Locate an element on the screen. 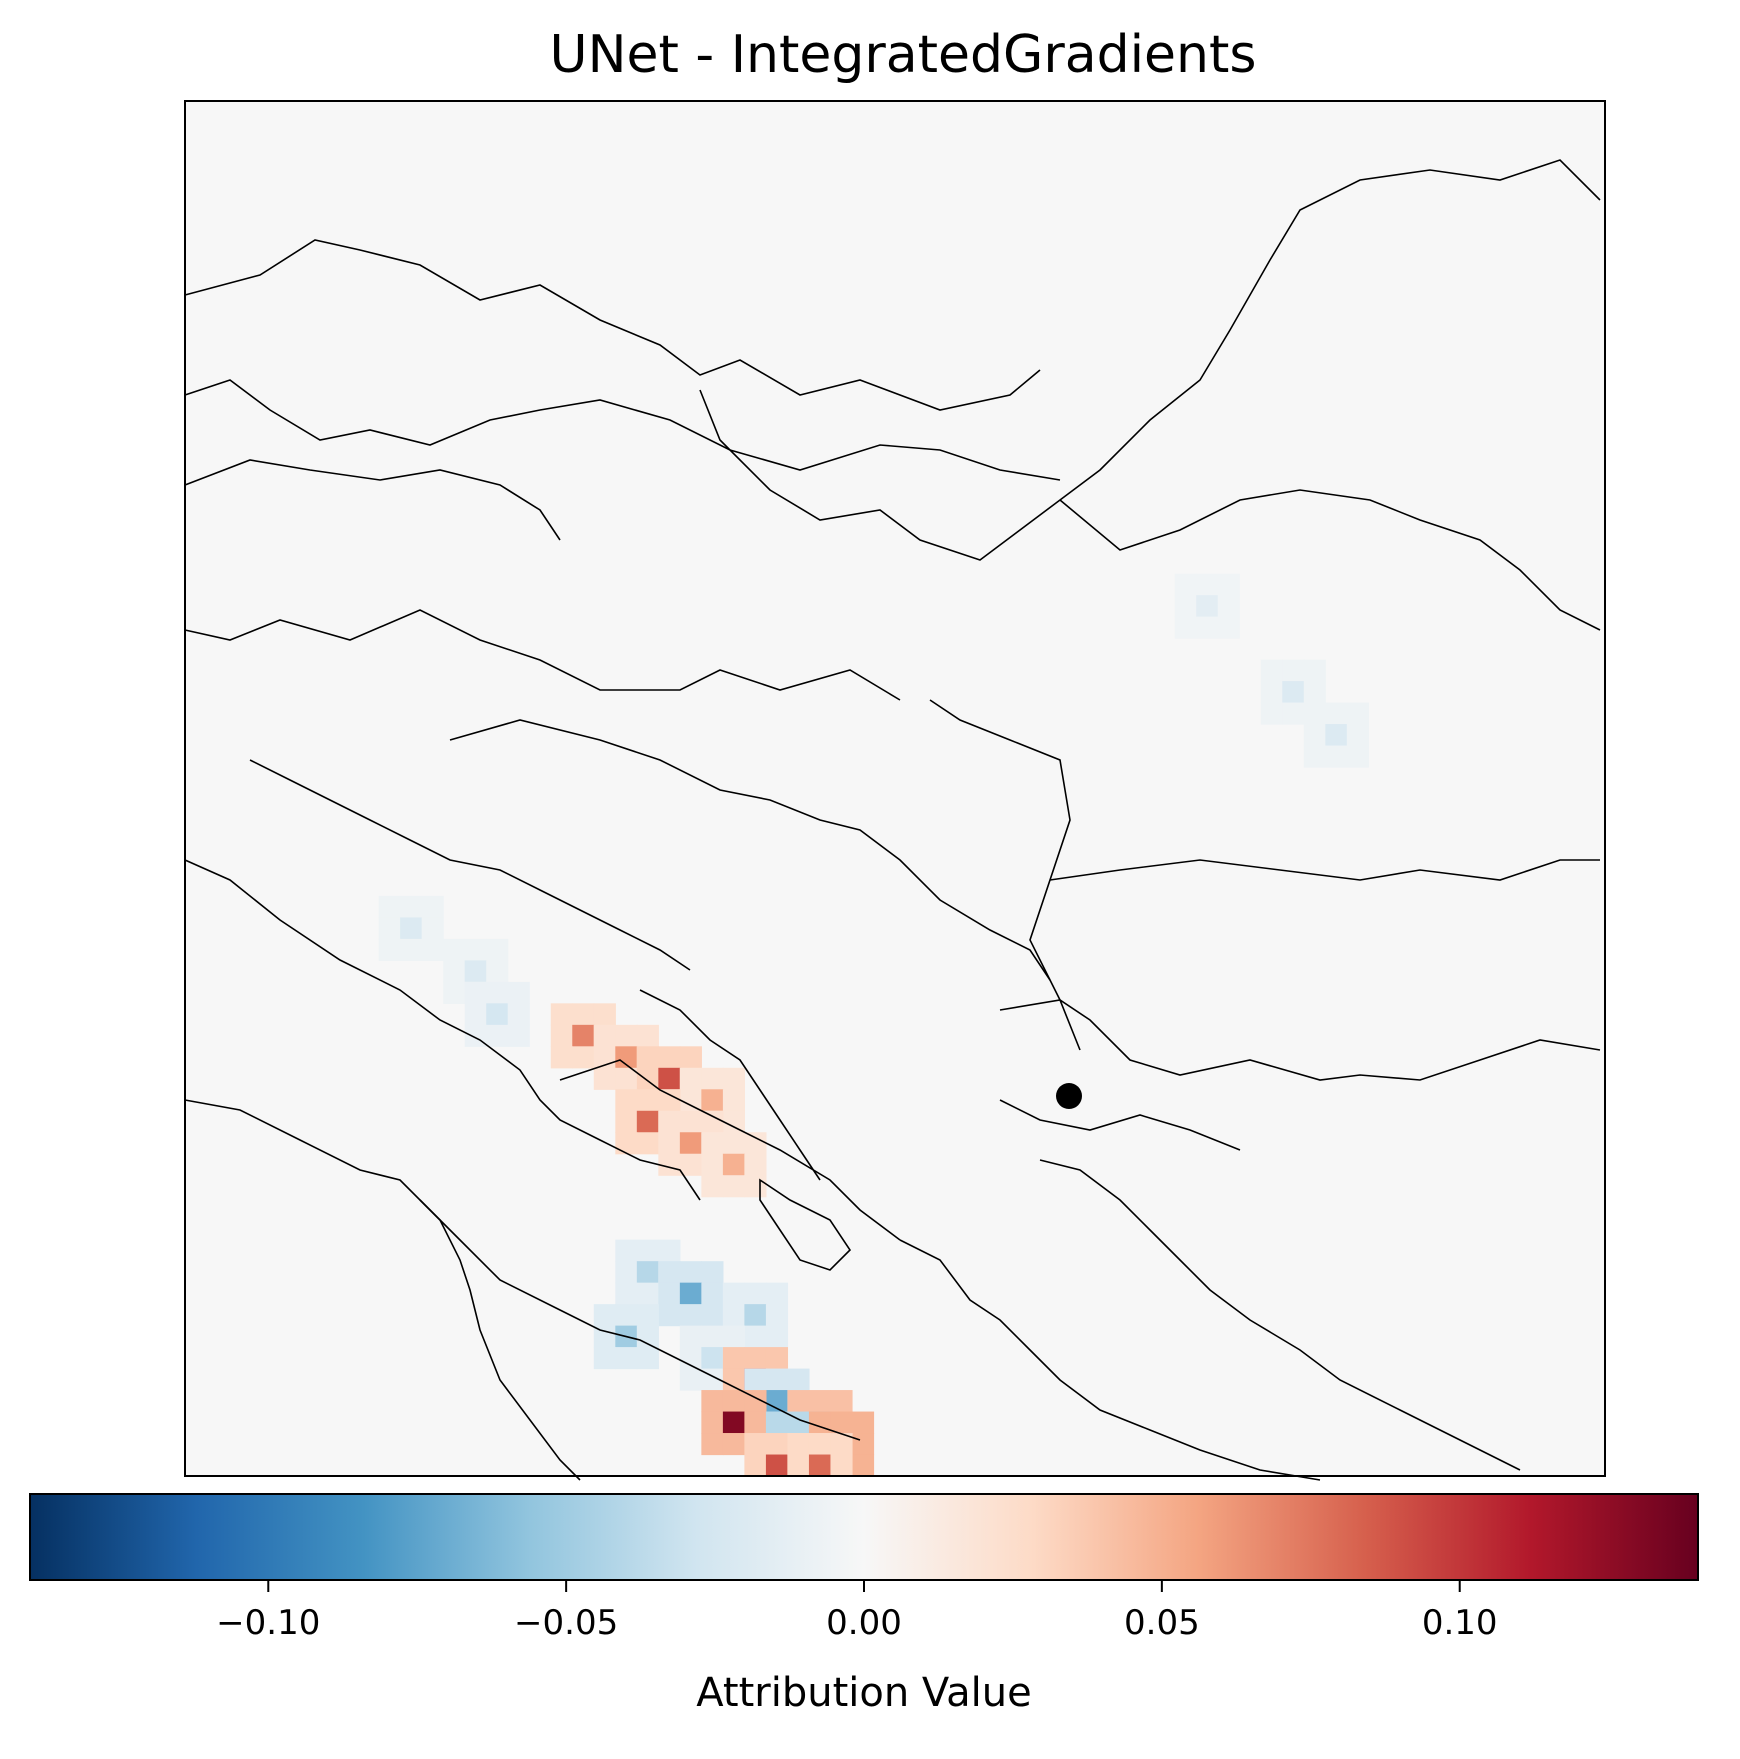 This screenshot has width=1740, height=1759. chart-title: UNet - IntegratedGradients is located at coordinates (903, 55).